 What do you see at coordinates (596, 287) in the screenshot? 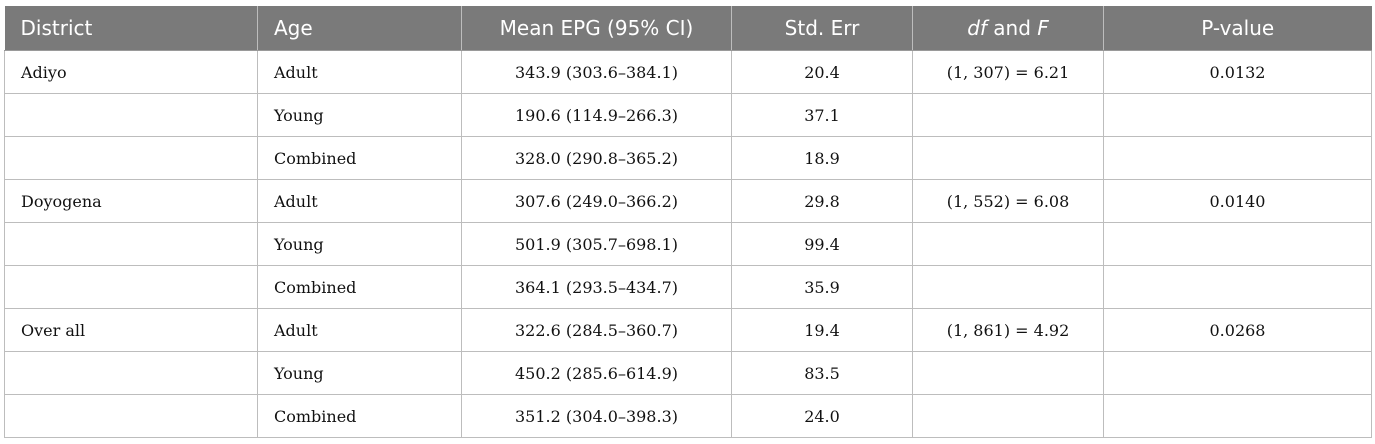
I see `cell-mean-epg: 364.1 (293.5–434.7)` at bounding box center [596, 287].